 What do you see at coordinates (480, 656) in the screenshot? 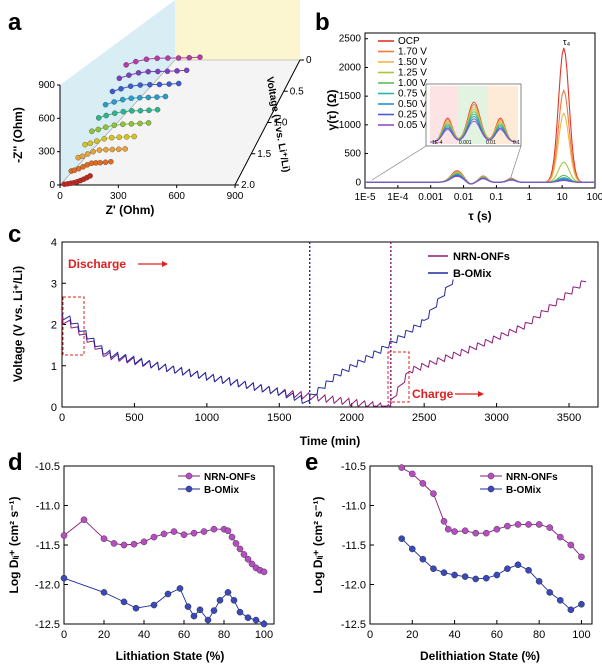
I see `e-xlabel: Delithiation State (%)` at bounding box center [480, 656].